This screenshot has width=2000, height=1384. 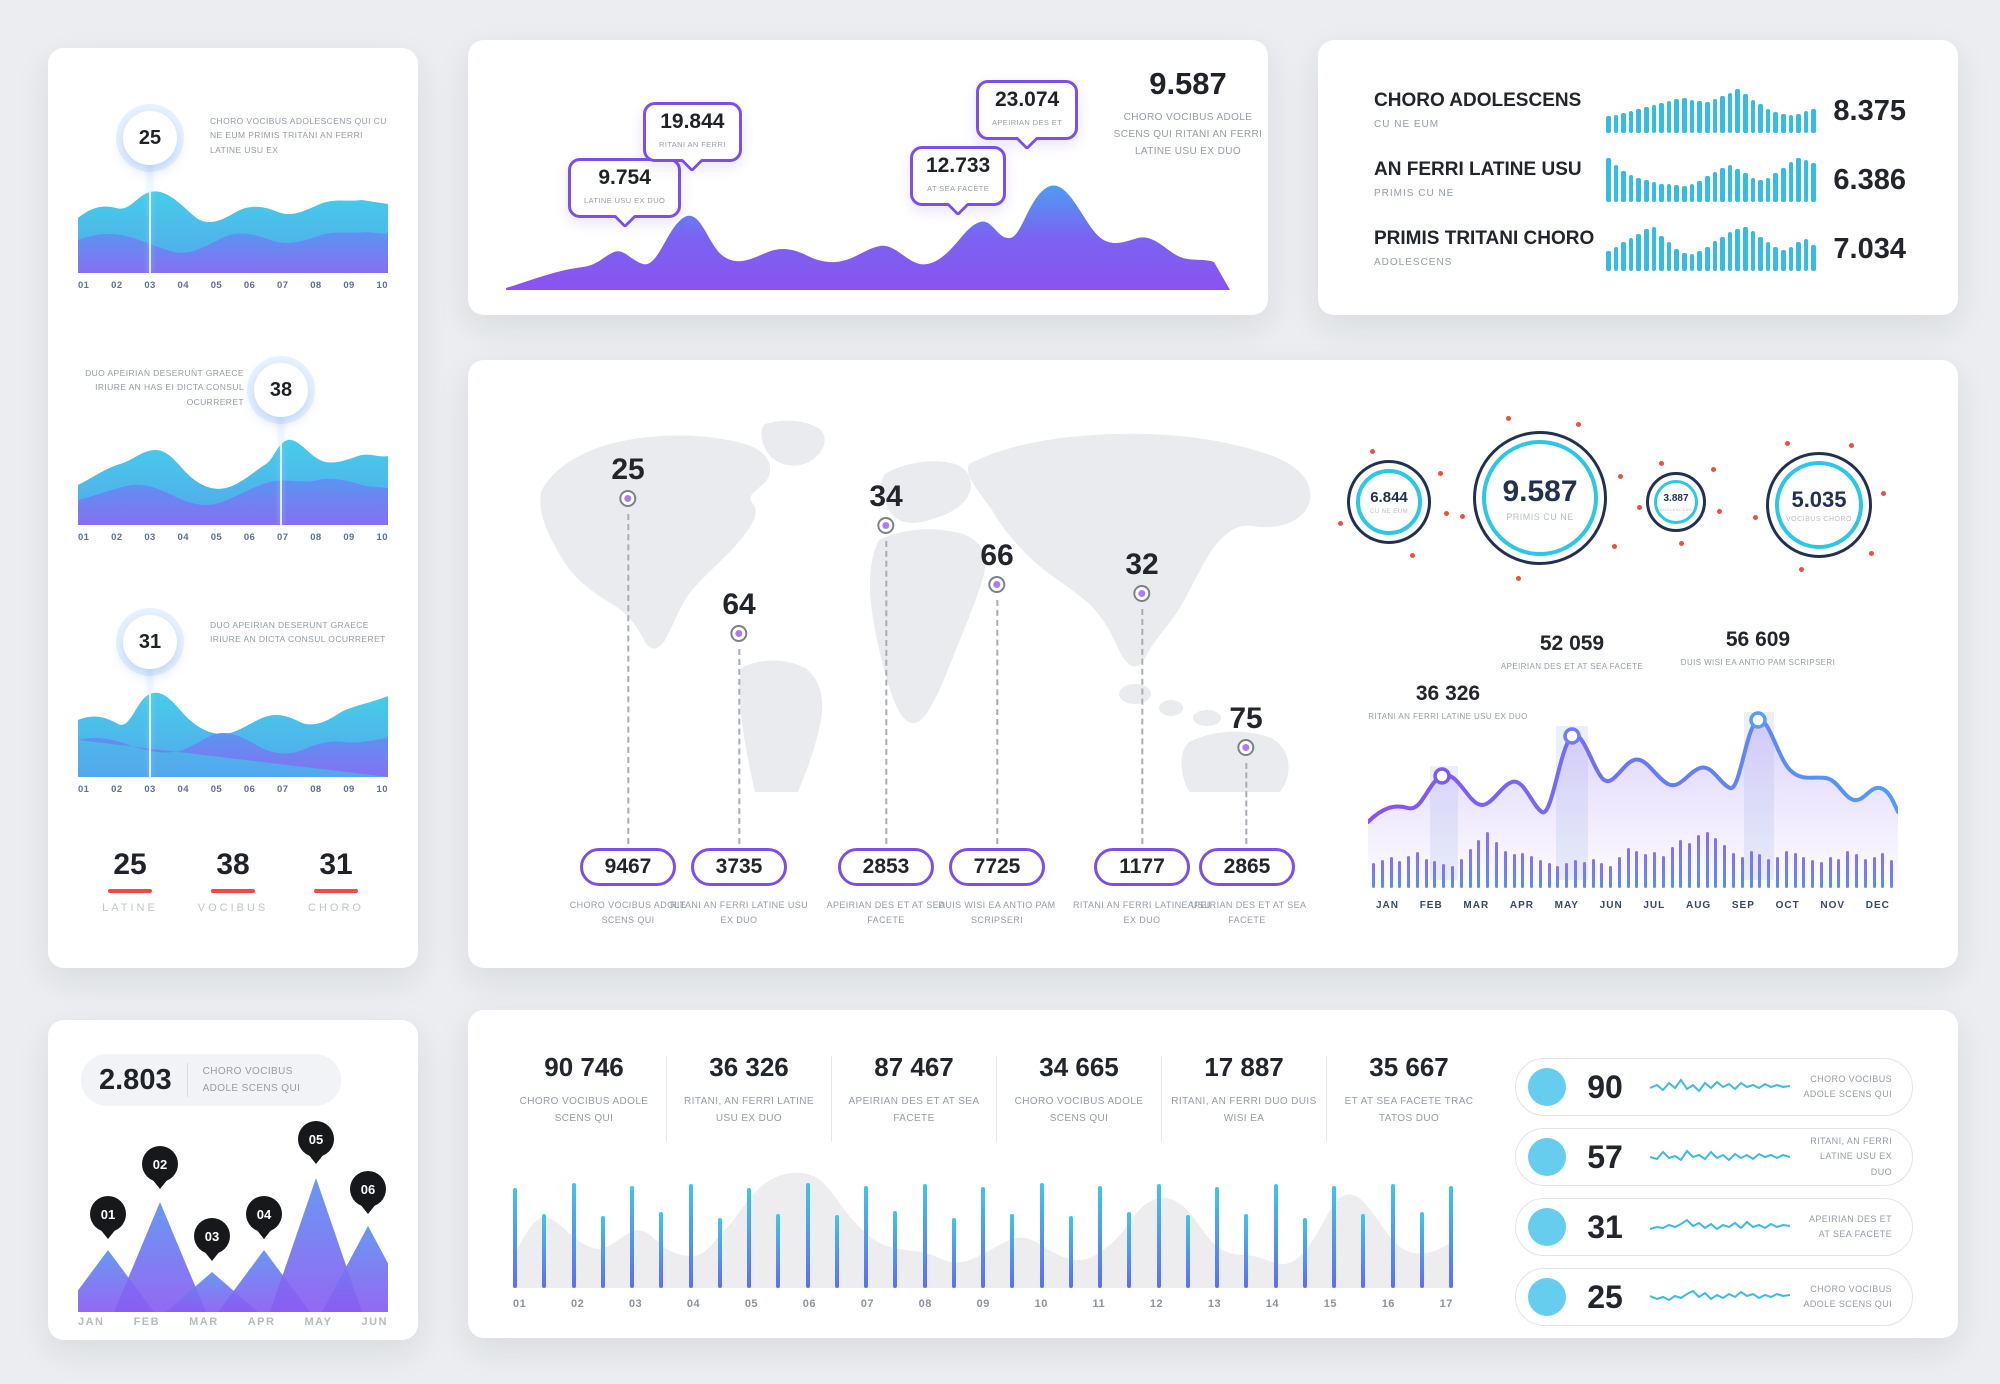 I want to click on row-title: PRIMIS TRITANI CHORO, so click(x=1484, y=238).